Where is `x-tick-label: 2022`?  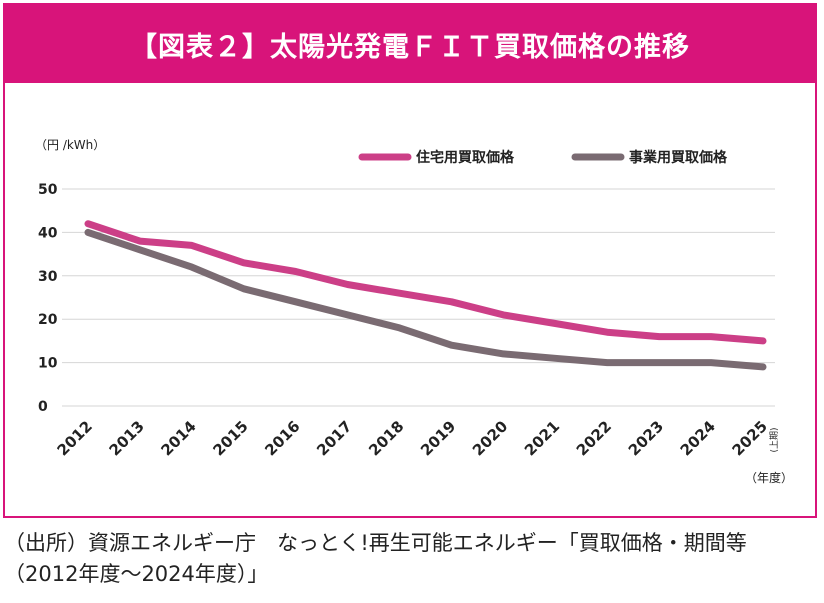
x-tick-label: 2022 is located at coordinates (594, 438).